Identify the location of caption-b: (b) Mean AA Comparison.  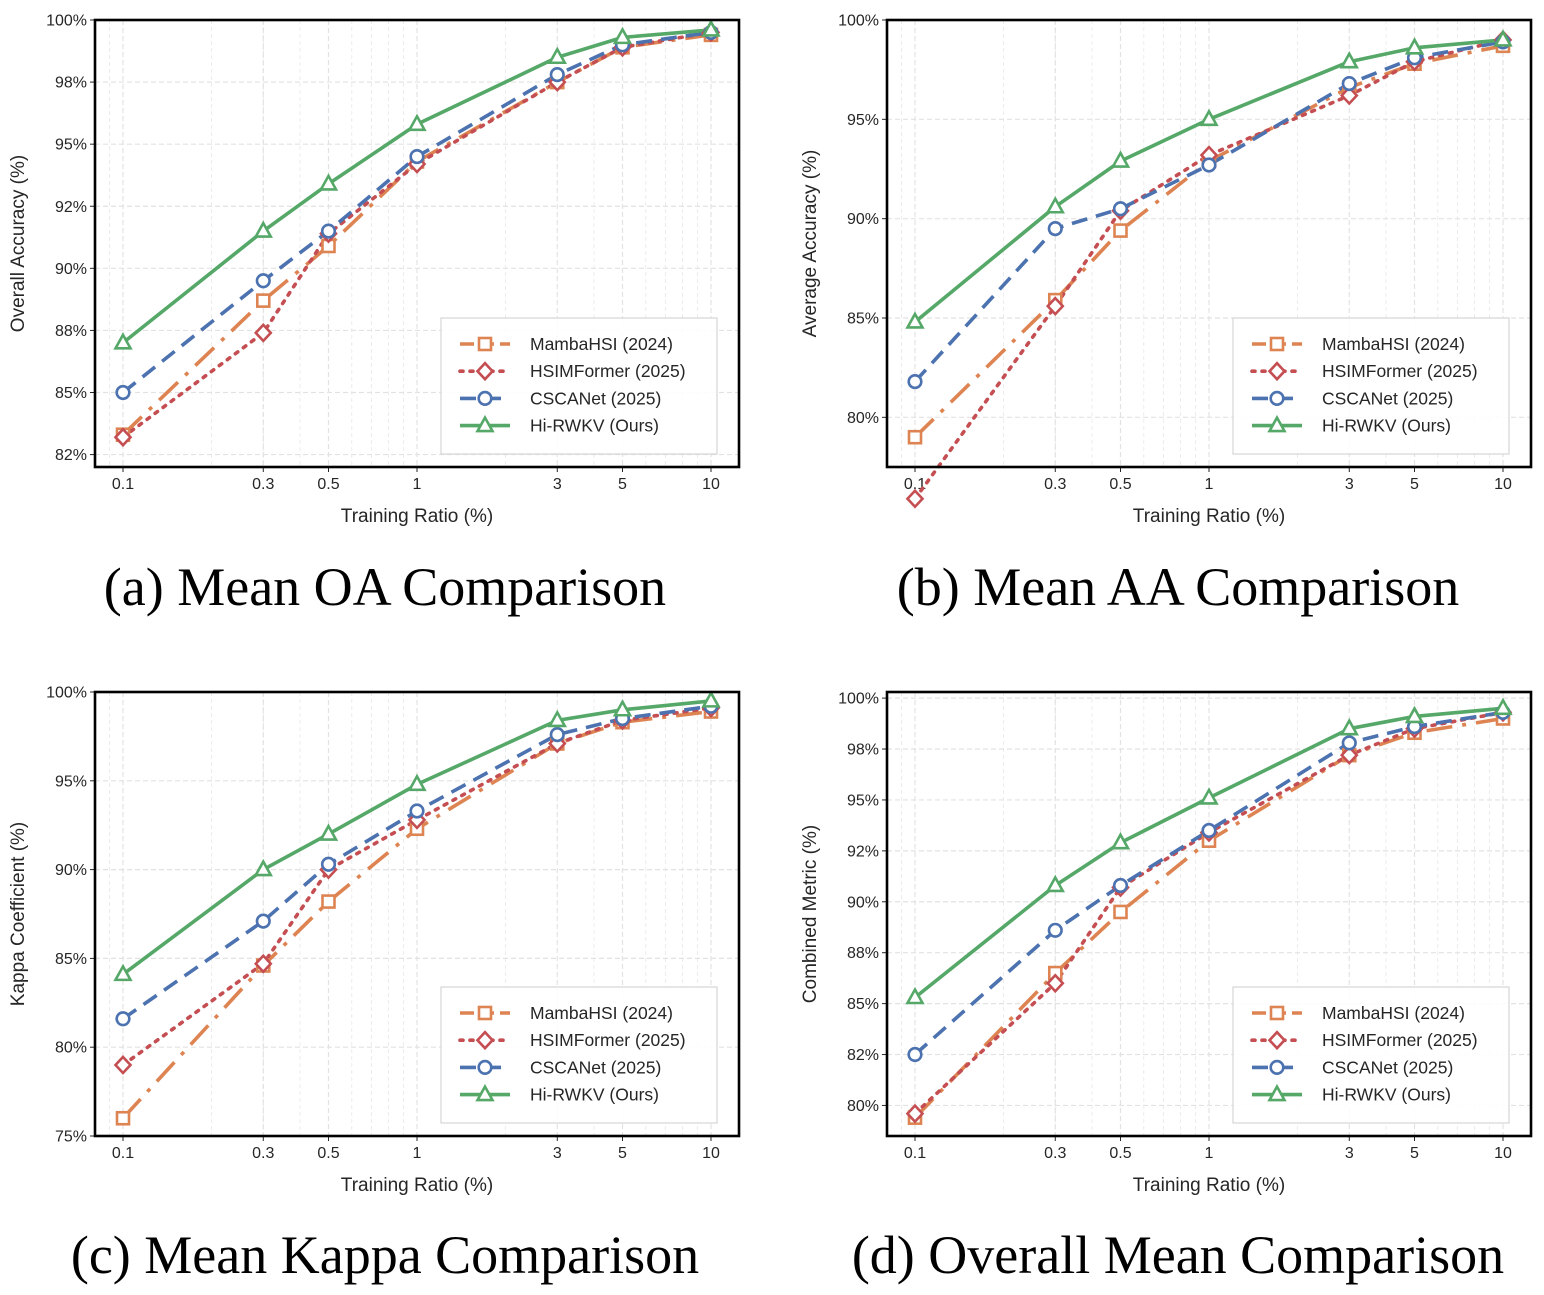
(1178, 587).